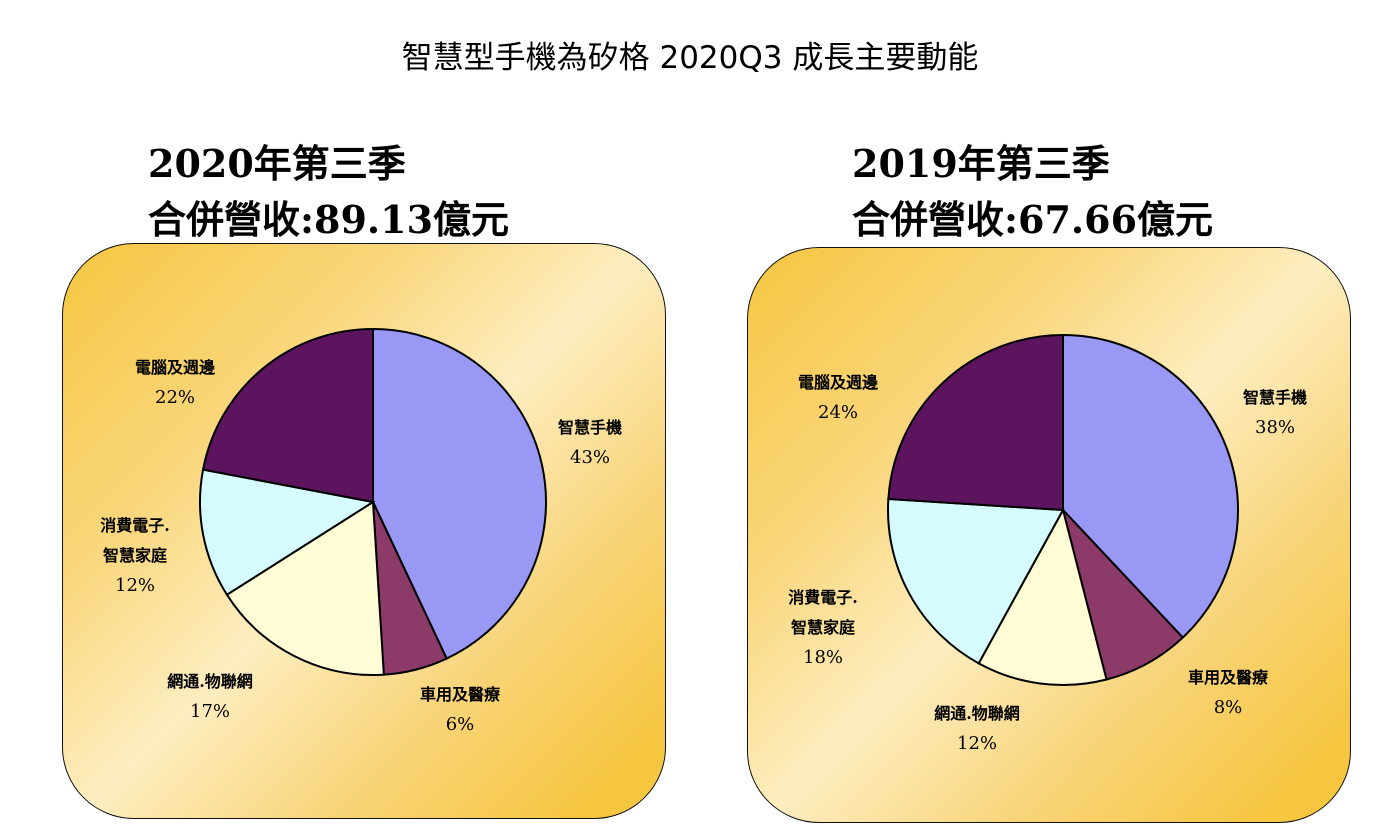 The image size is (1400, 830). I want to click on pie-2019-label-consumer-smarthome: 消費電子. 智慧家庭 18%, so click(823, 628).